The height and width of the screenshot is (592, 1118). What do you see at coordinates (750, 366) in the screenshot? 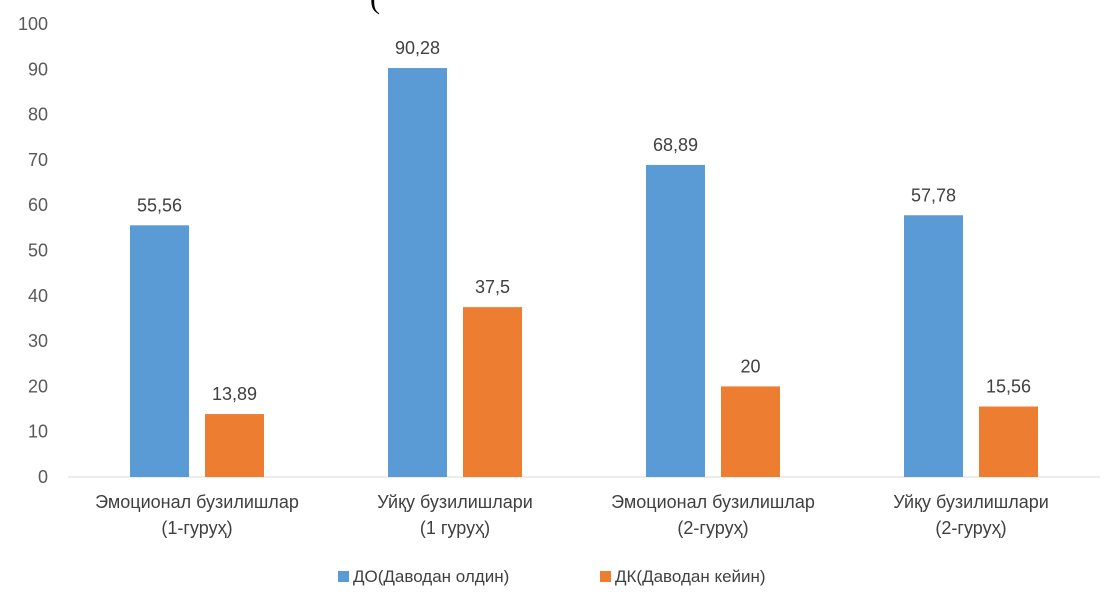
I see `data-label: 20` at bounding box center [750, 366].